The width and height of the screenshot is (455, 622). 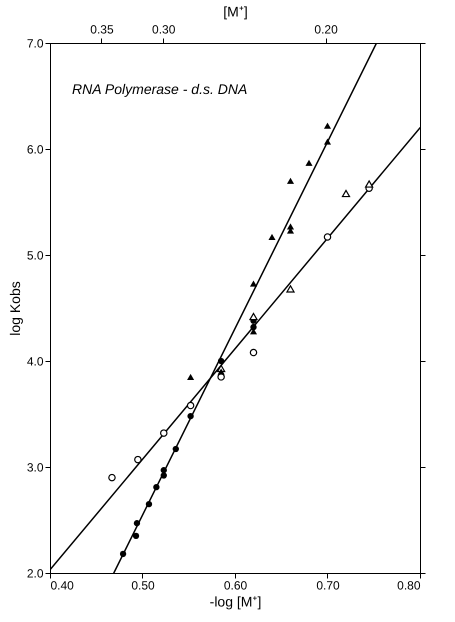 I want to click on y-tick-label: 6.0, so click(x=35, y=149).